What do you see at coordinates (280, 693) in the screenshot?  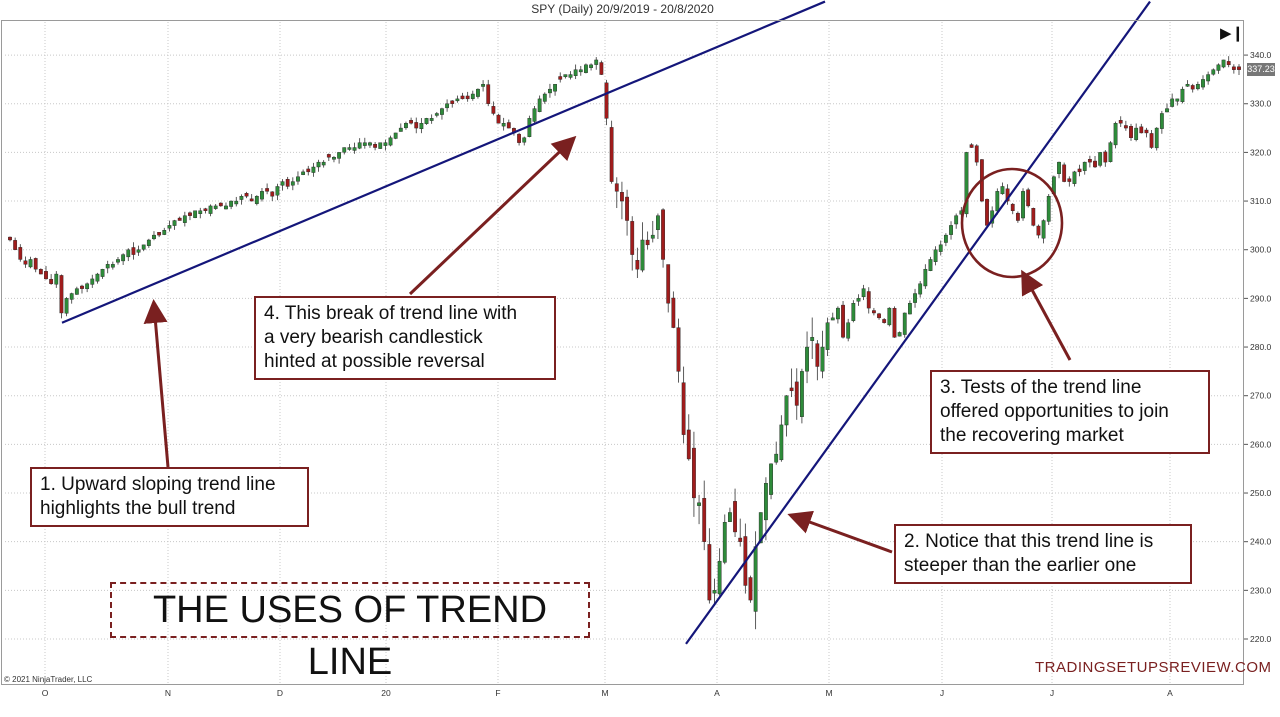 I see `x-tick-label: D` at bounding box center [280, 693].